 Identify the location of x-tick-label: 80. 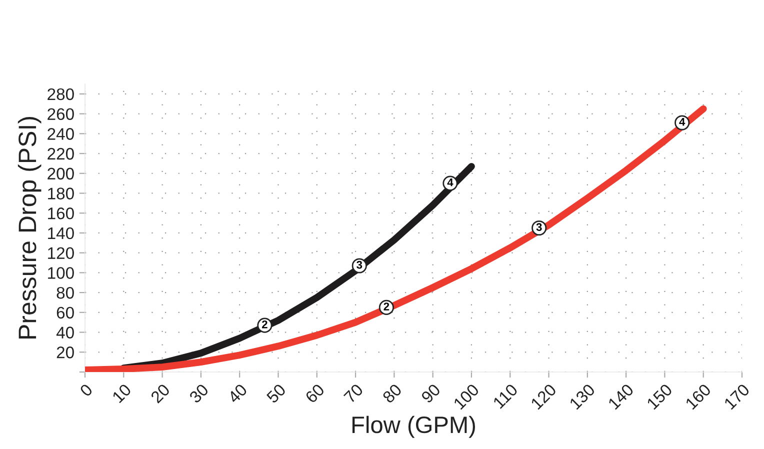
(392, 393).